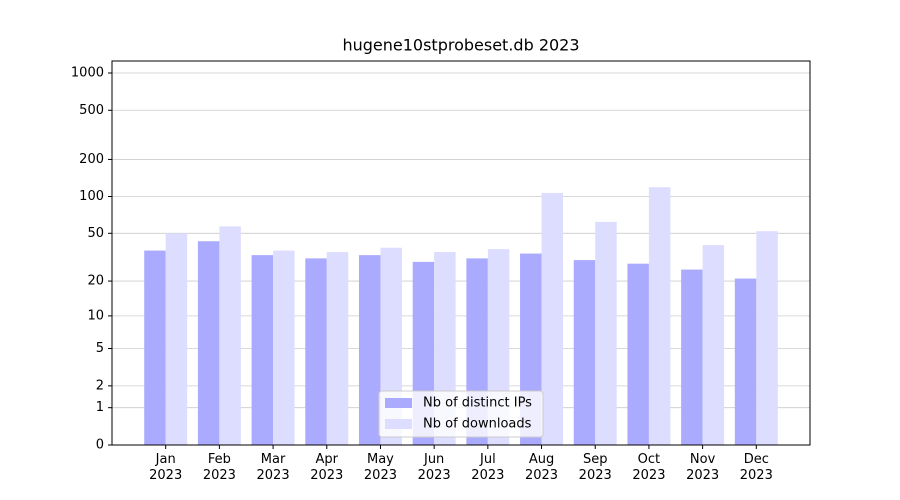 The width and height of the screenshot is (900, 500). I want to click on x-tick-label: Jan 2023, so click(166, 467).